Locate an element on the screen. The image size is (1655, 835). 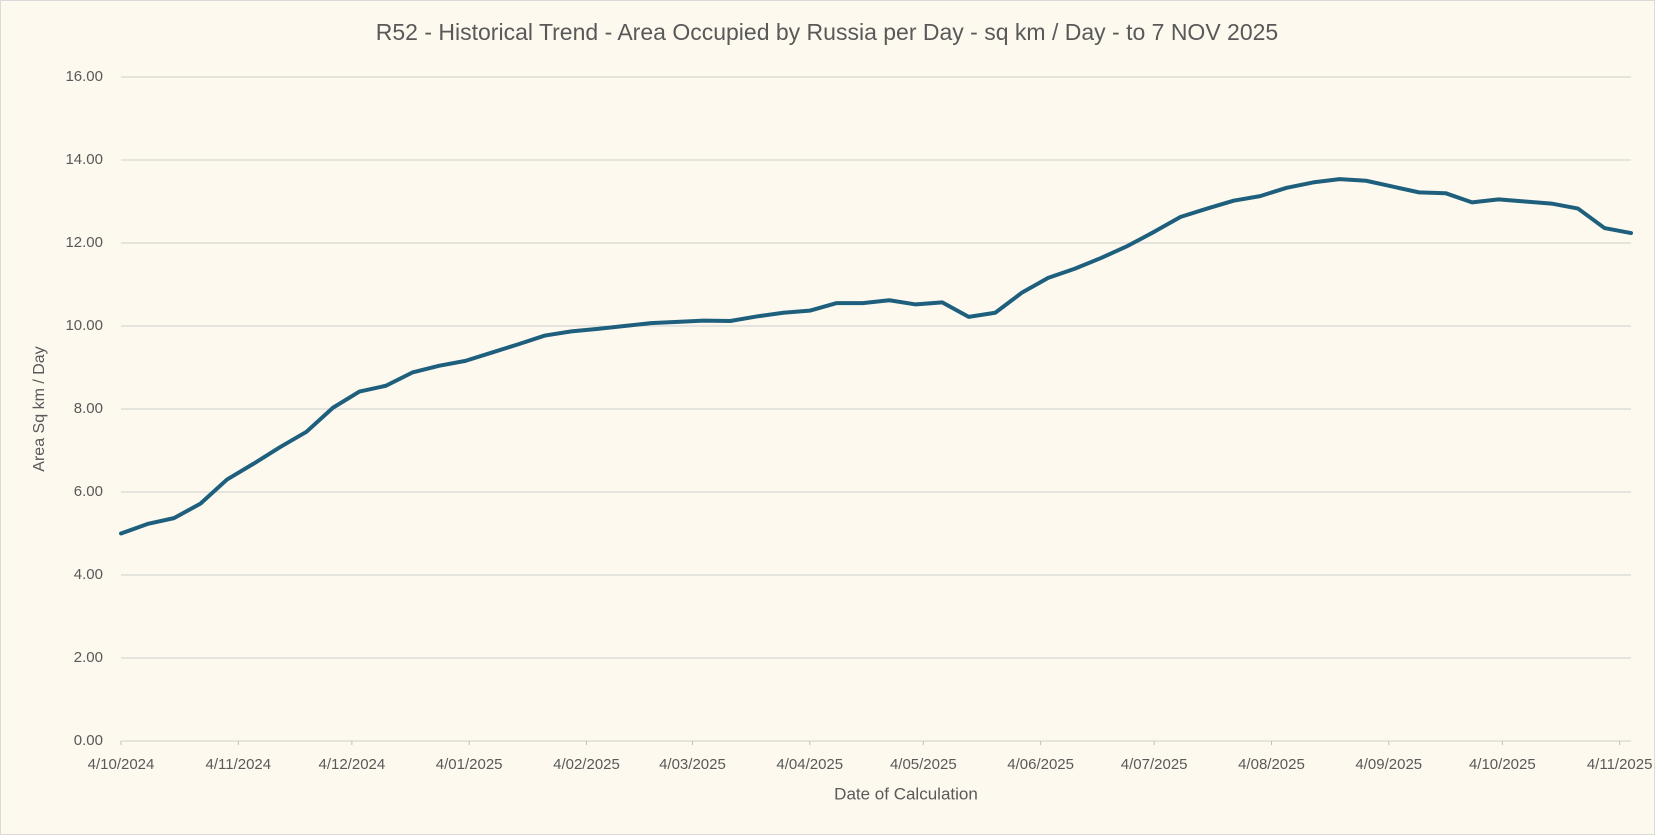
x-tick-label: 4/10/2025 is located at coordinates (1502, 764).